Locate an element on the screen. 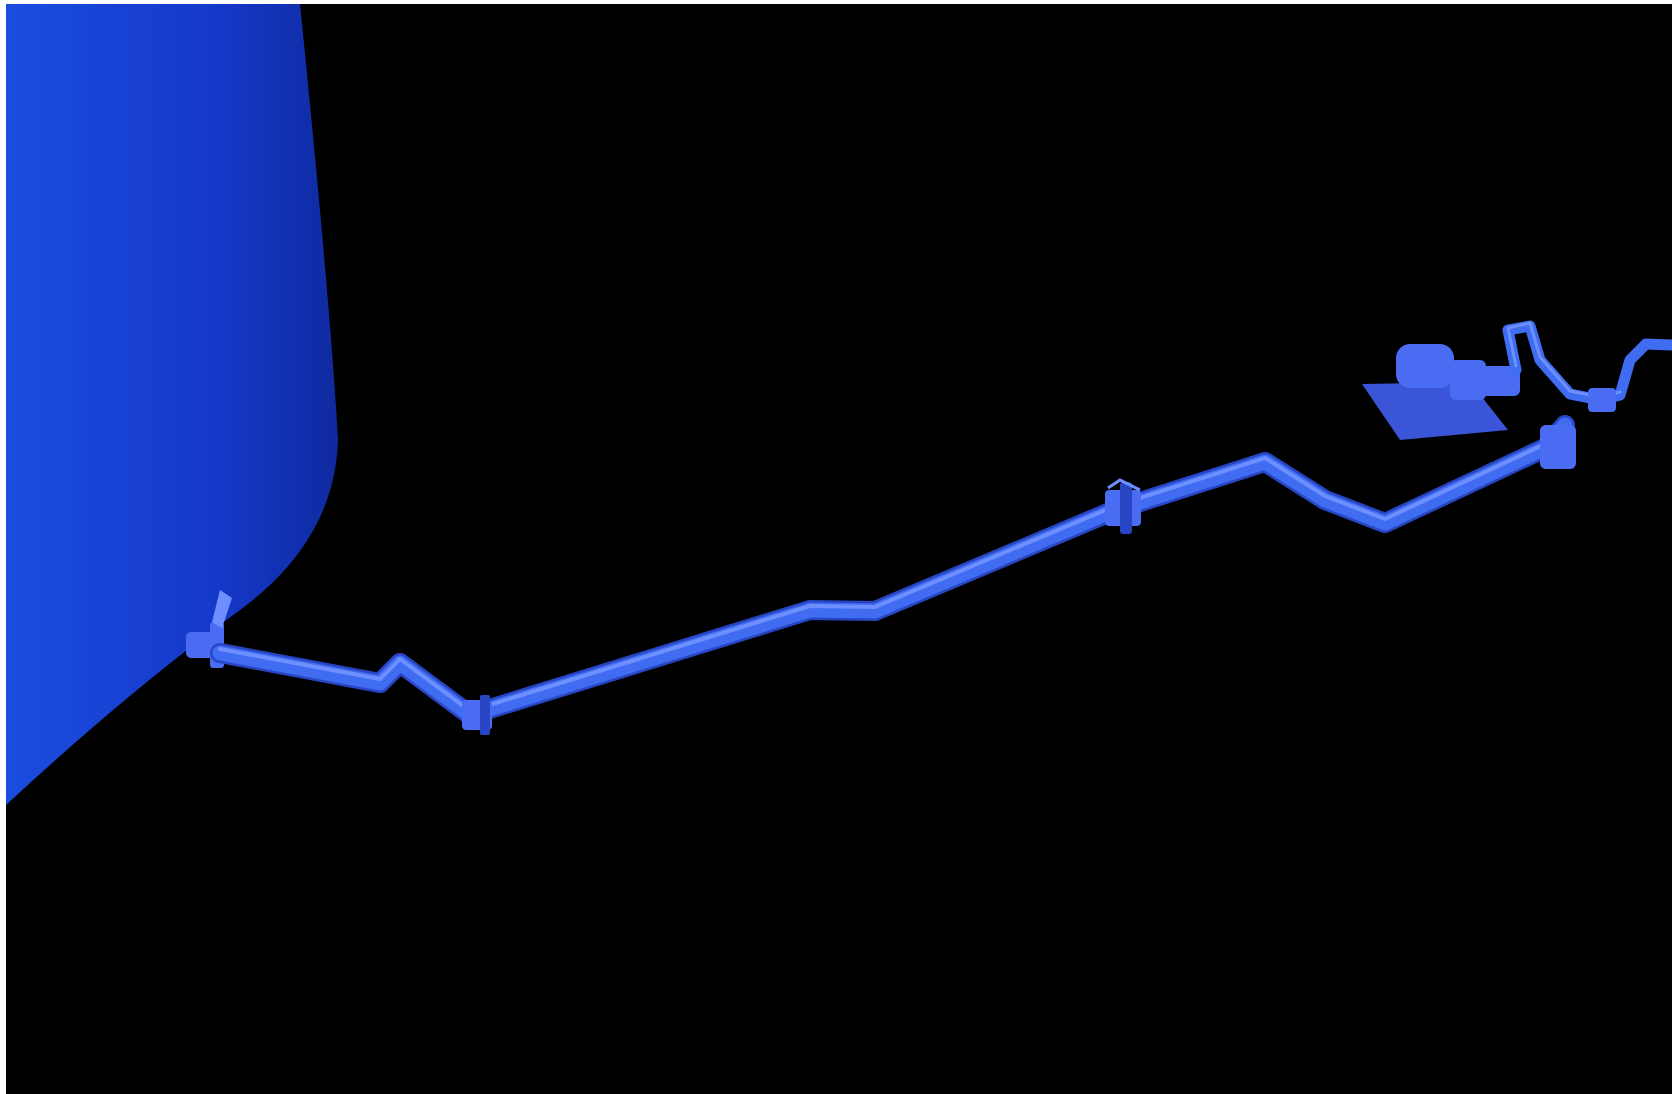 The height and width of the screenshot is (1094, 1672). pump-skid is located at coordinates (1441, 392).